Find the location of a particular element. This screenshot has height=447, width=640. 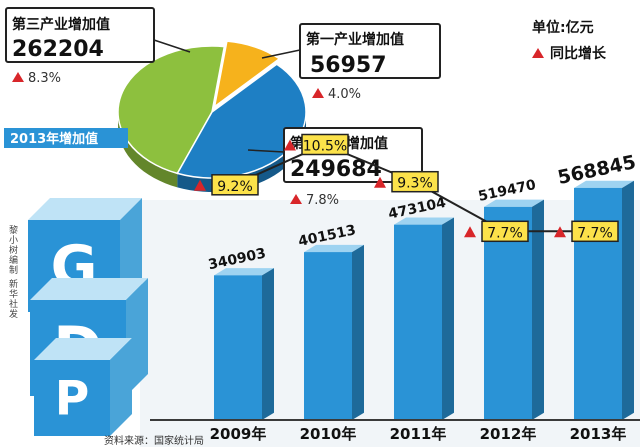

x-tick-label-0: 2009年 is located at coordinates (238, 434).